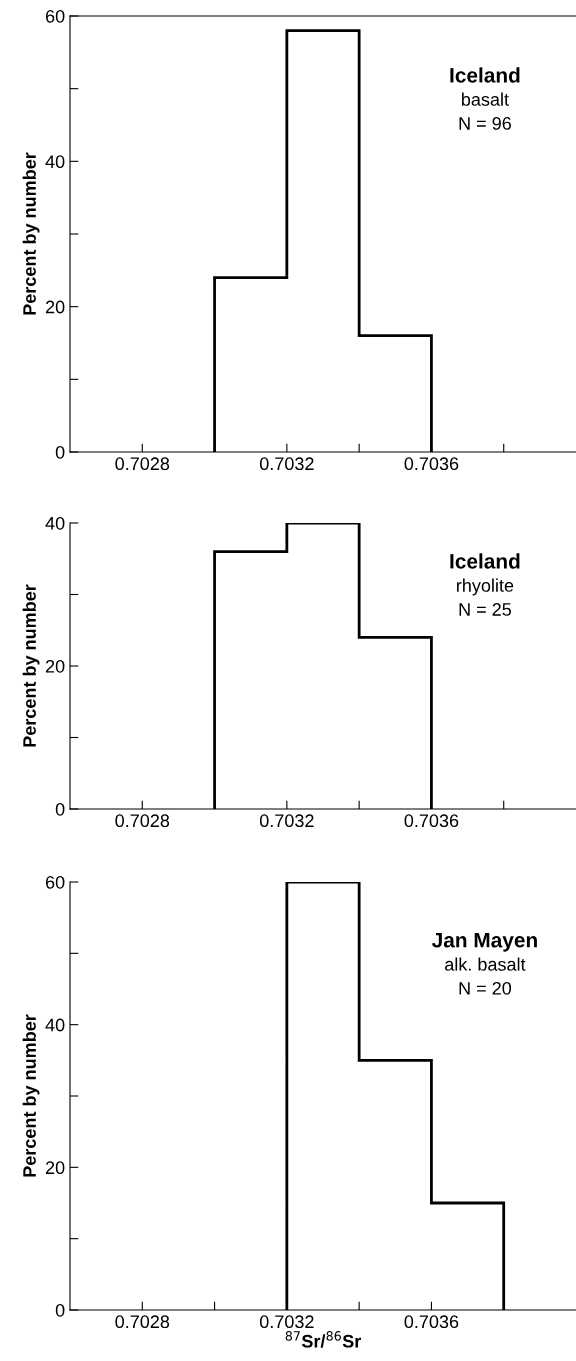 The image size is (576, 1361). I want to click on annotation: alk. basalt, so click(485, 964).